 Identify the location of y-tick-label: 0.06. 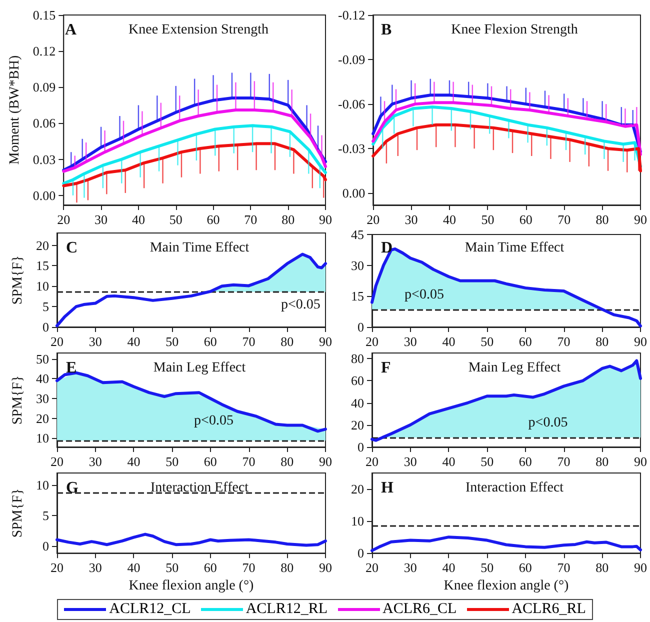
(44, 123).